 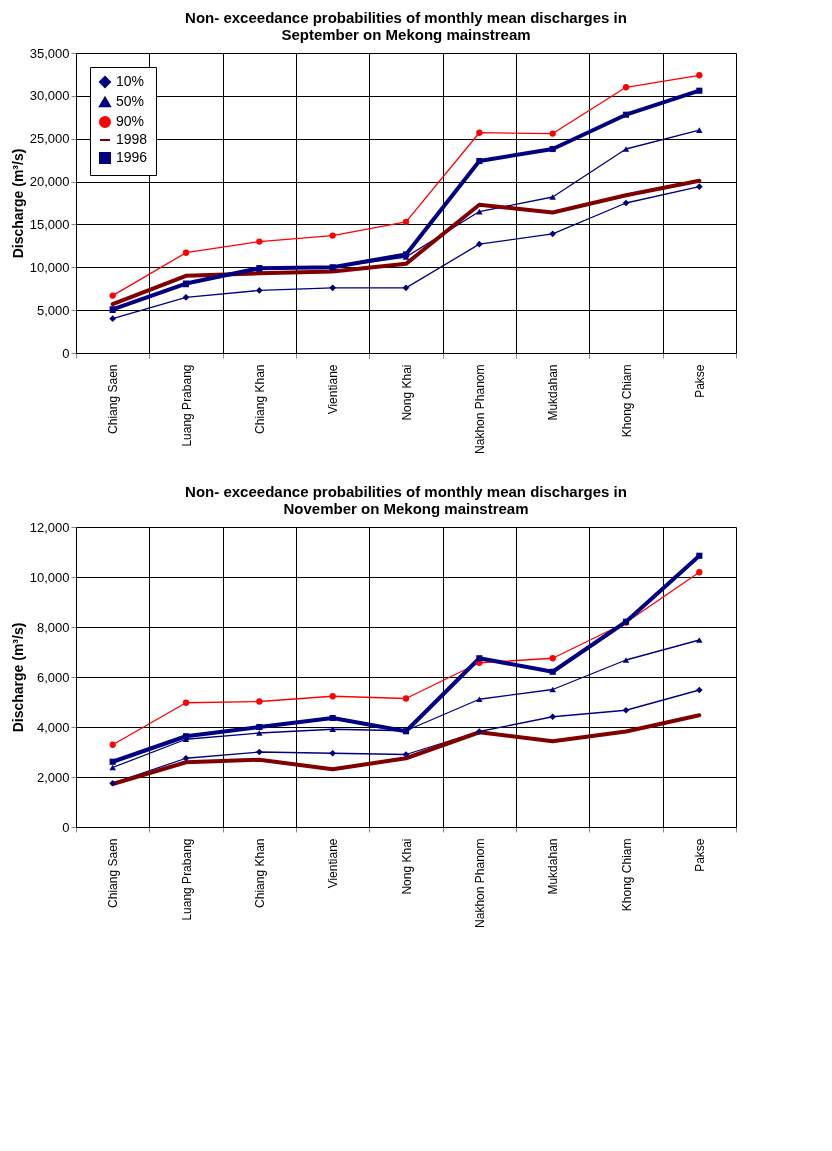 What do you see at coordinates (130, 121) in the screenshot?
I see `legend-label: 90%` at bounding box center [130, 121].